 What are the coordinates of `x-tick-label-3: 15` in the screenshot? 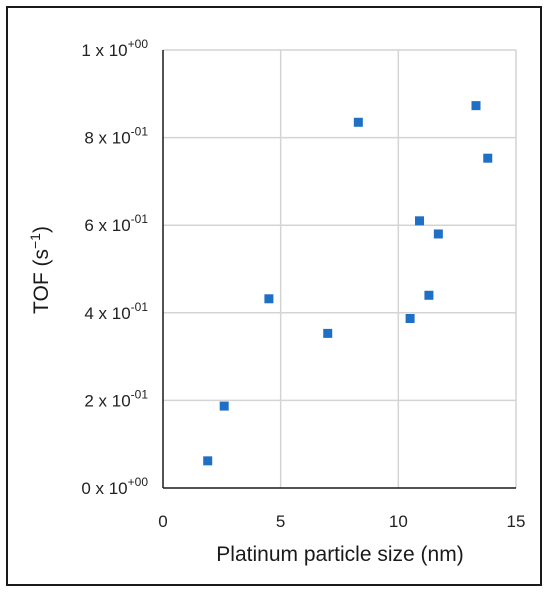 It's located at (516, 521).